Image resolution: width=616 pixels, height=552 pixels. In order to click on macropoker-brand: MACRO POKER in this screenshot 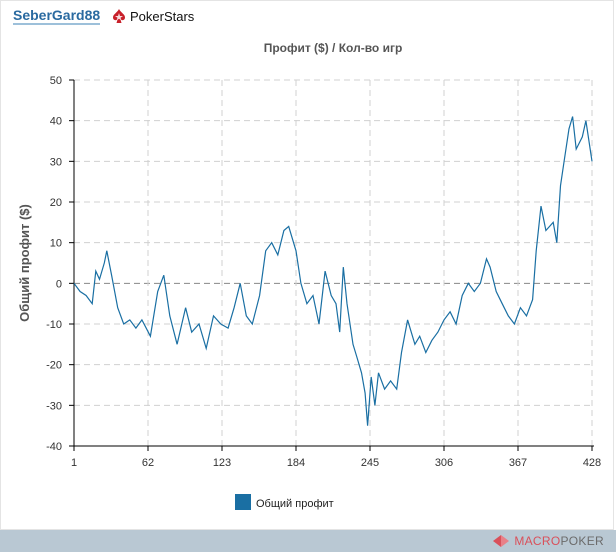, I will do `click(548, 541)`.